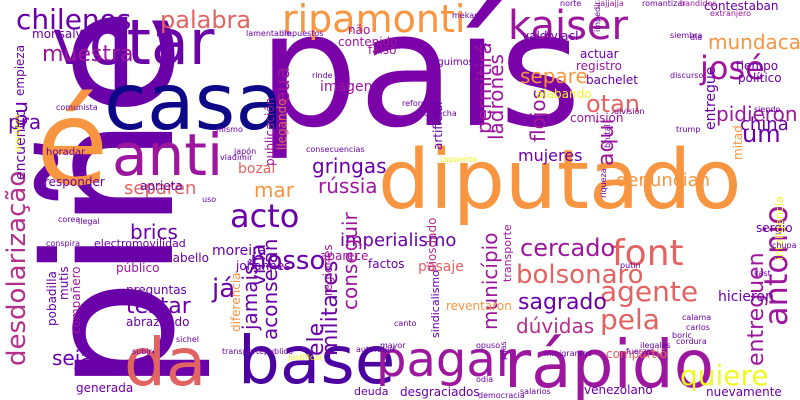 The height and width of the screenshot is (400, 800). Describe the element at coordinates (764, 124) in the screenshot. I see `word-china: china` at that location.